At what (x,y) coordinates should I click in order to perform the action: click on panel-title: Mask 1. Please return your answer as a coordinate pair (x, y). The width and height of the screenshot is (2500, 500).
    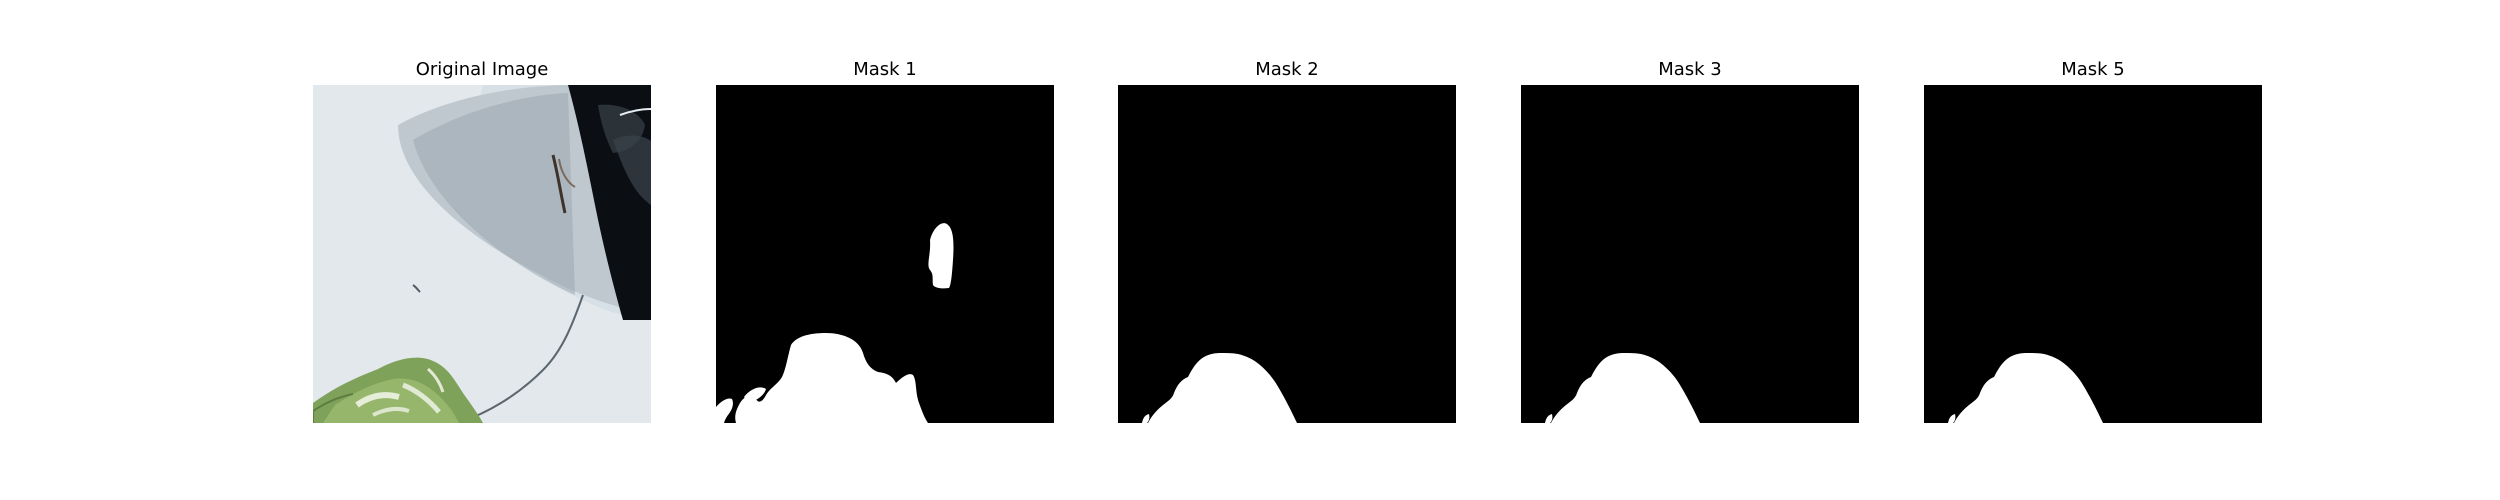
    Looking at the image, I should click on (885, 69).